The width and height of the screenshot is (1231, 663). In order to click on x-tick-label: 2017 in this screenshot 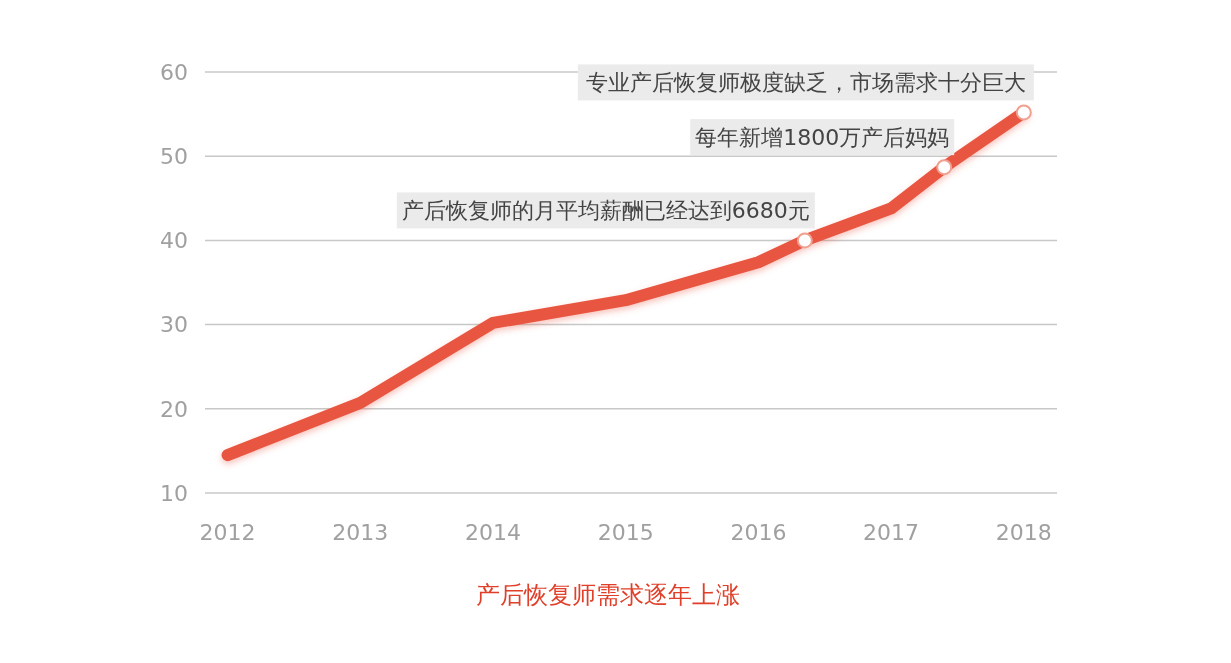, I will do `click(891, 532)`.